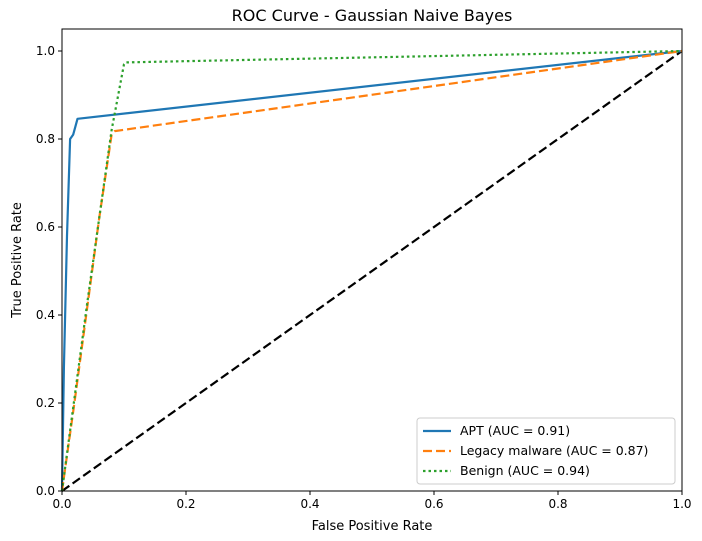 The image size is (702, 541). Describe the element at coordinates (17, 260) in the screenshot. I see `y-axis-label: True Positive Rate` at that location.